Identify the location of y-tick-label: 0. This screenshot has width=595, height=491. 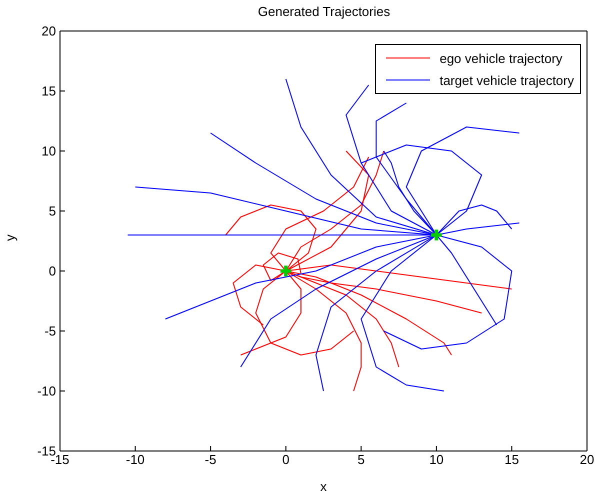
(52, 271).